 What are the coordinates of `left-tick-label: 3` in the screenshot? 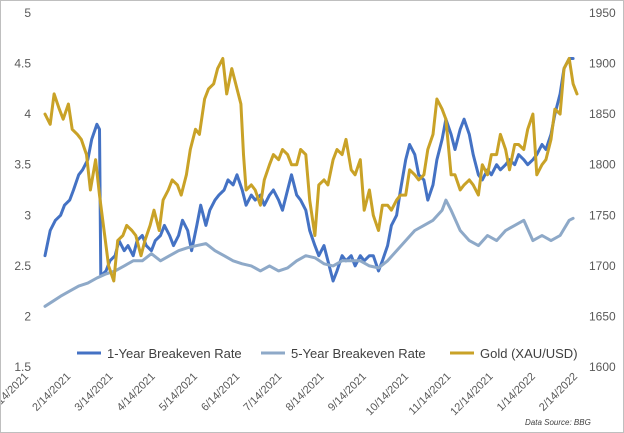 It's located at (27, 215).